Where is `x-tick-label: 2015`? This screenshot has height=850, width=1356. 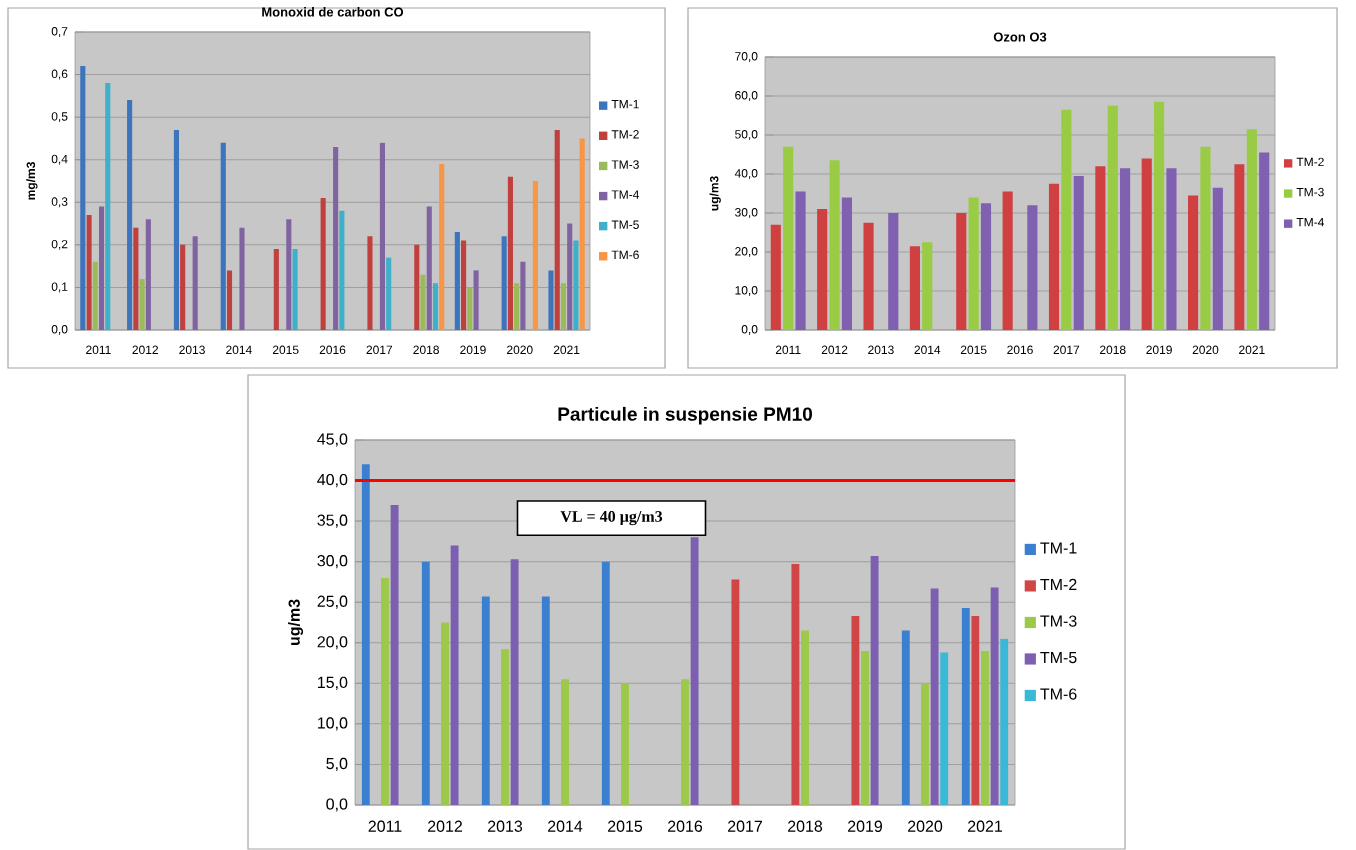
x-tick-label: 2015 is located at coordinates (973, 350).